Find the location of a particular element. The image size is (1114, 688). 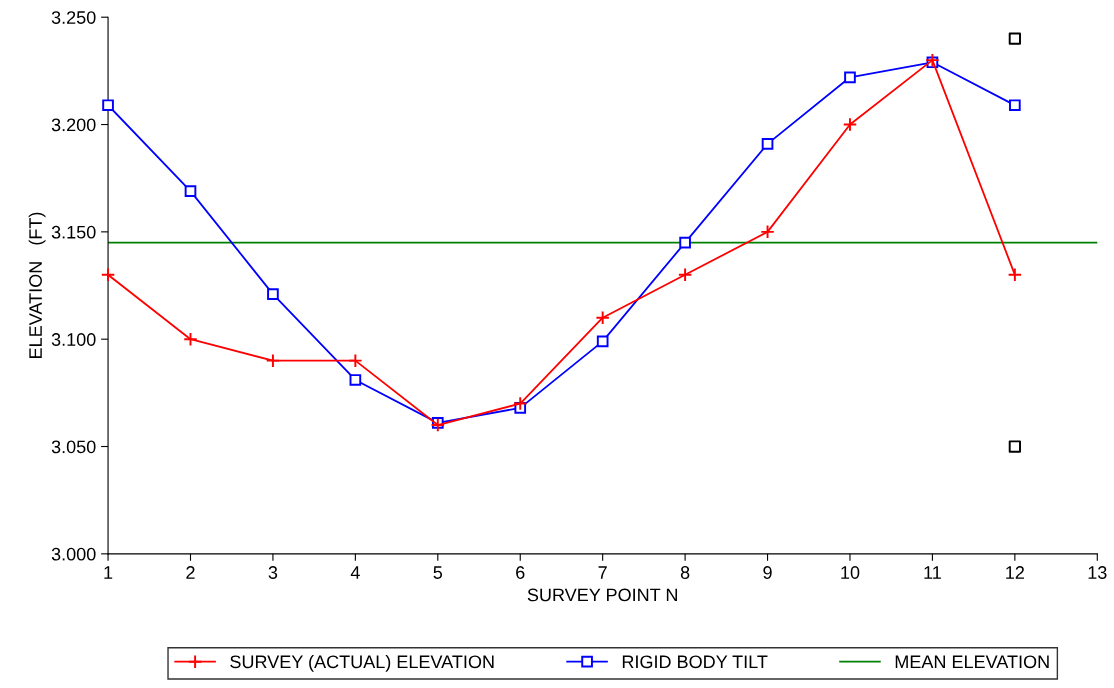

x-tick-label: 3 is located at coordinates (273, 572).